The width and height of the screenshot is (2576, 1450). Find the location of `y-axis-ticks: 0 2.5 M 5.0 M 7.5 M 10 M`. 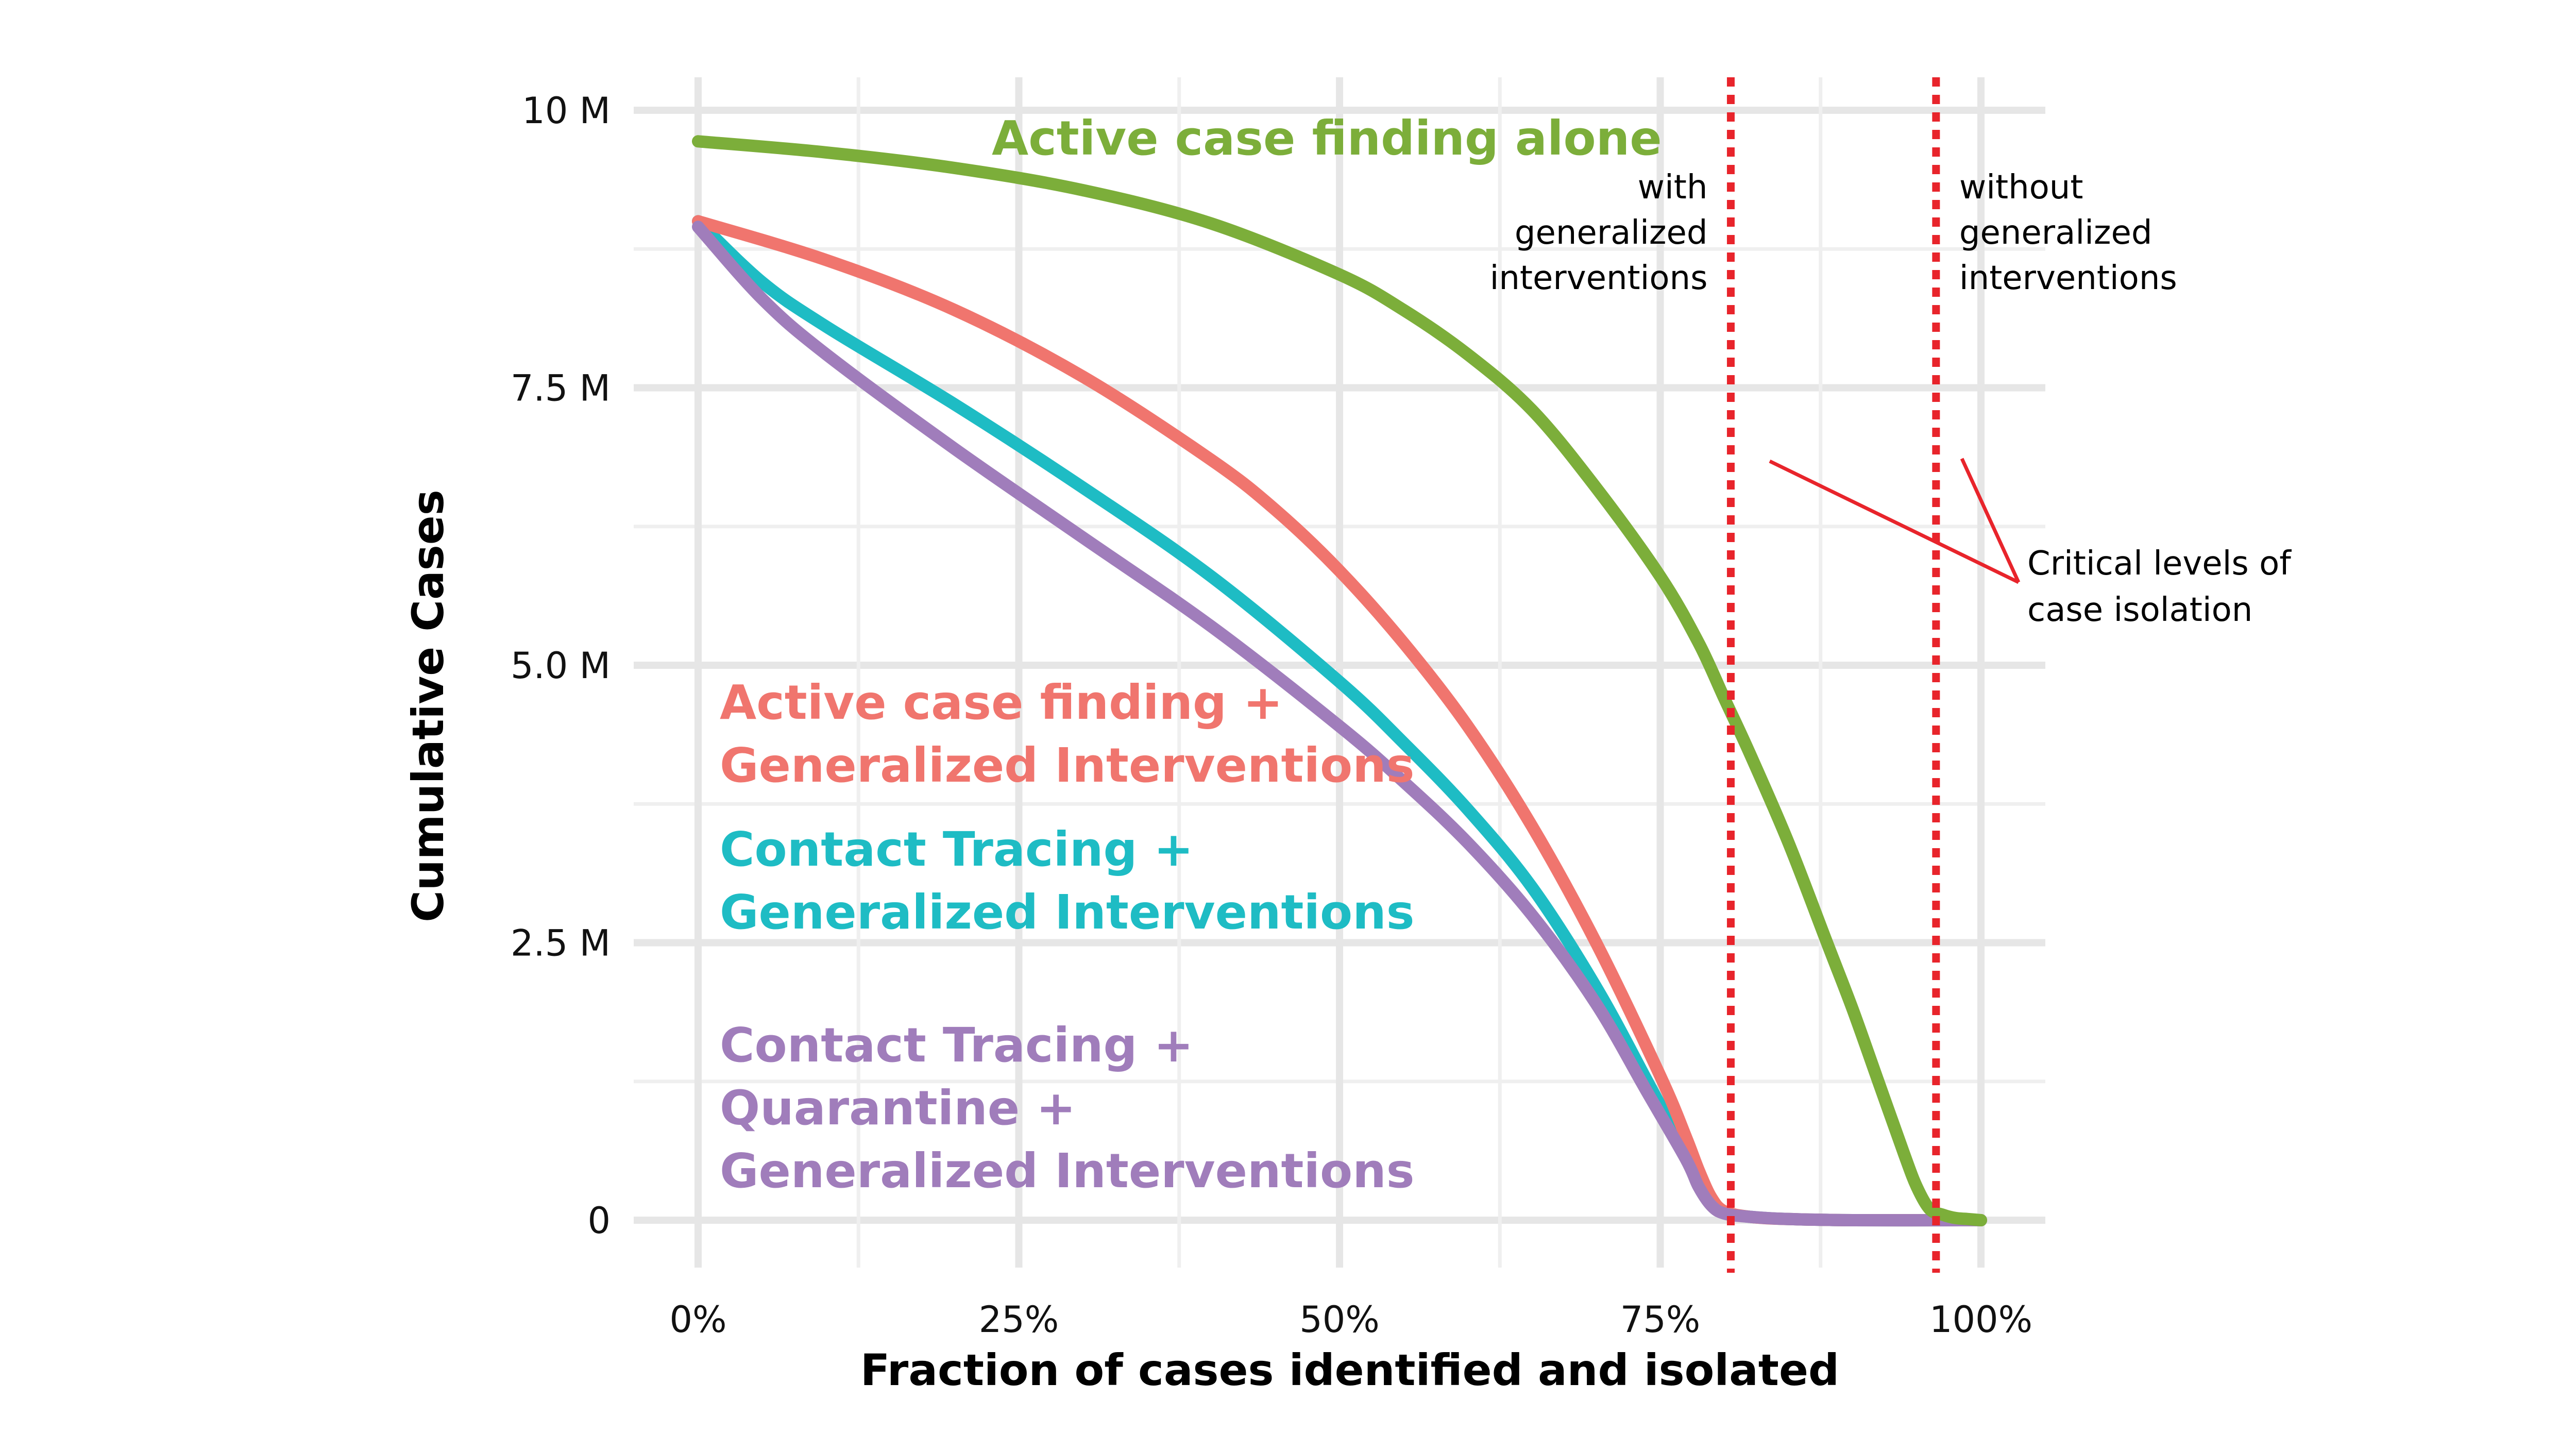

y-axis-ticks: 0 2.5 M 5.0 M 7.5 M 10 M is located at coordinates (561, 666).